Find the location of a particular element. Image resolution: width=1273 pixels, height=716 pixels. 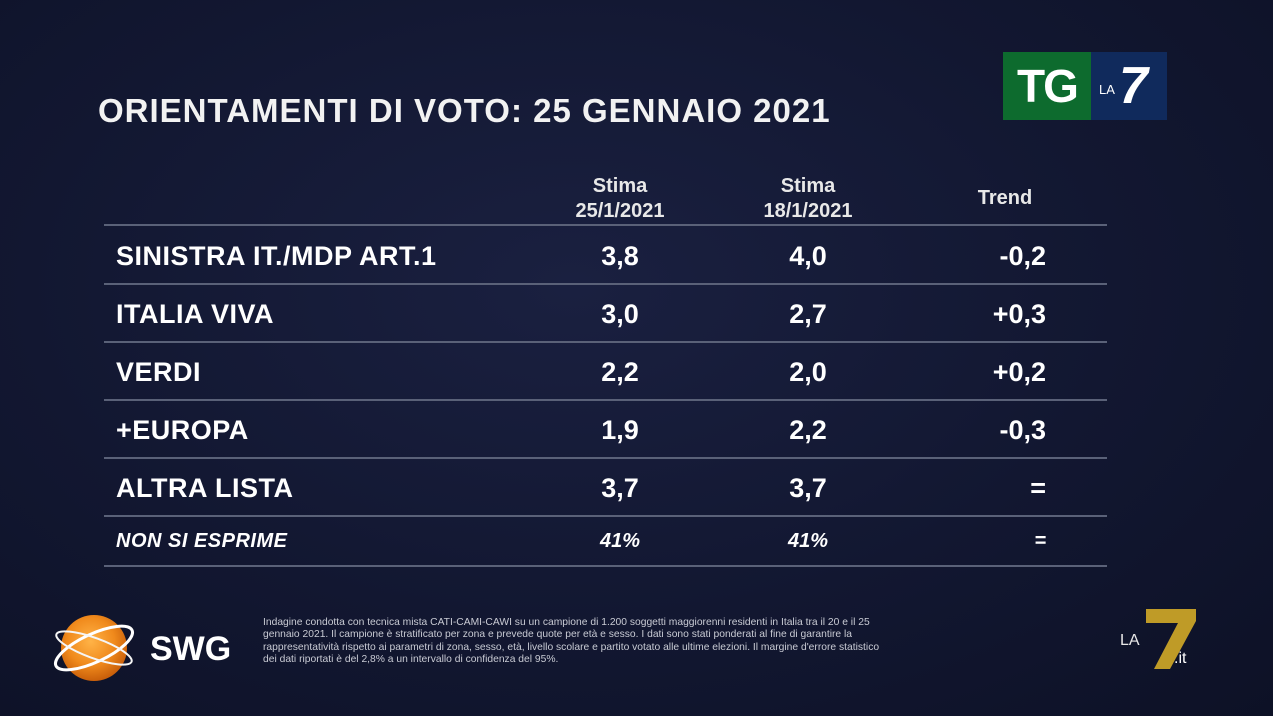

row-party-label: ALTRA LISTA is located at coordinates (205, 488).